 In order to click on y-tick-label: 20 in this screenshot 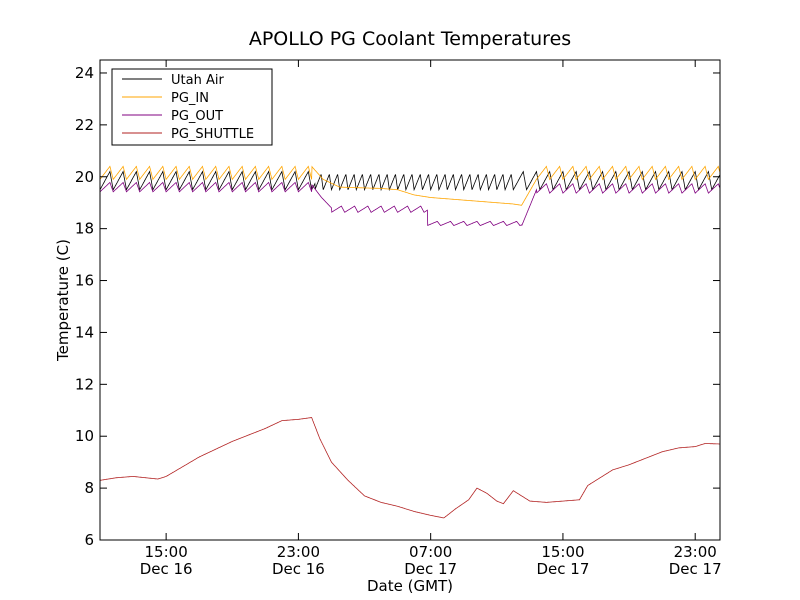, I will do `click(84, 177)`.